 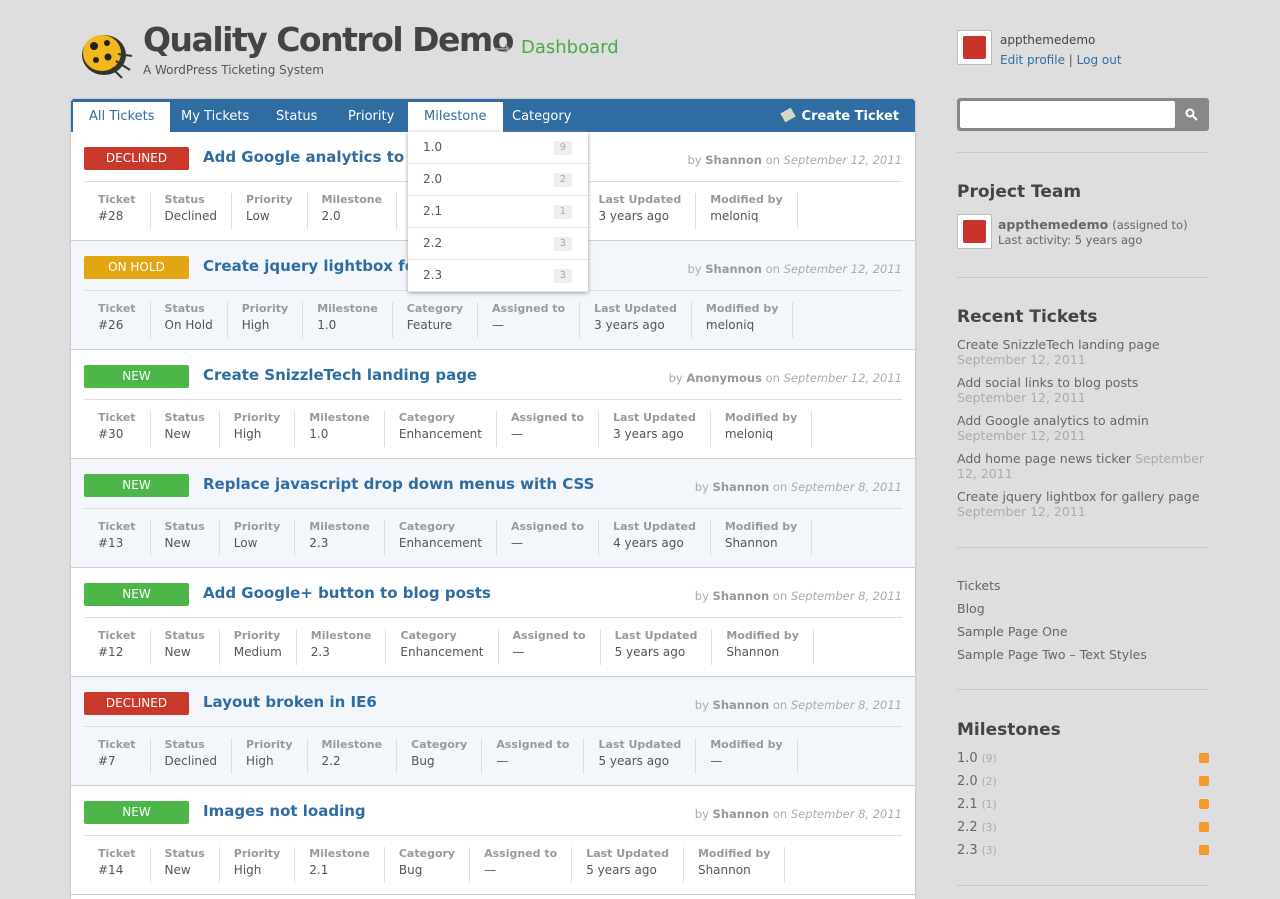 What do you see at coordinates (1053, 224) in the screenshot?
I see `member-name: appthemedemo` at bounding box center [1053, 224].